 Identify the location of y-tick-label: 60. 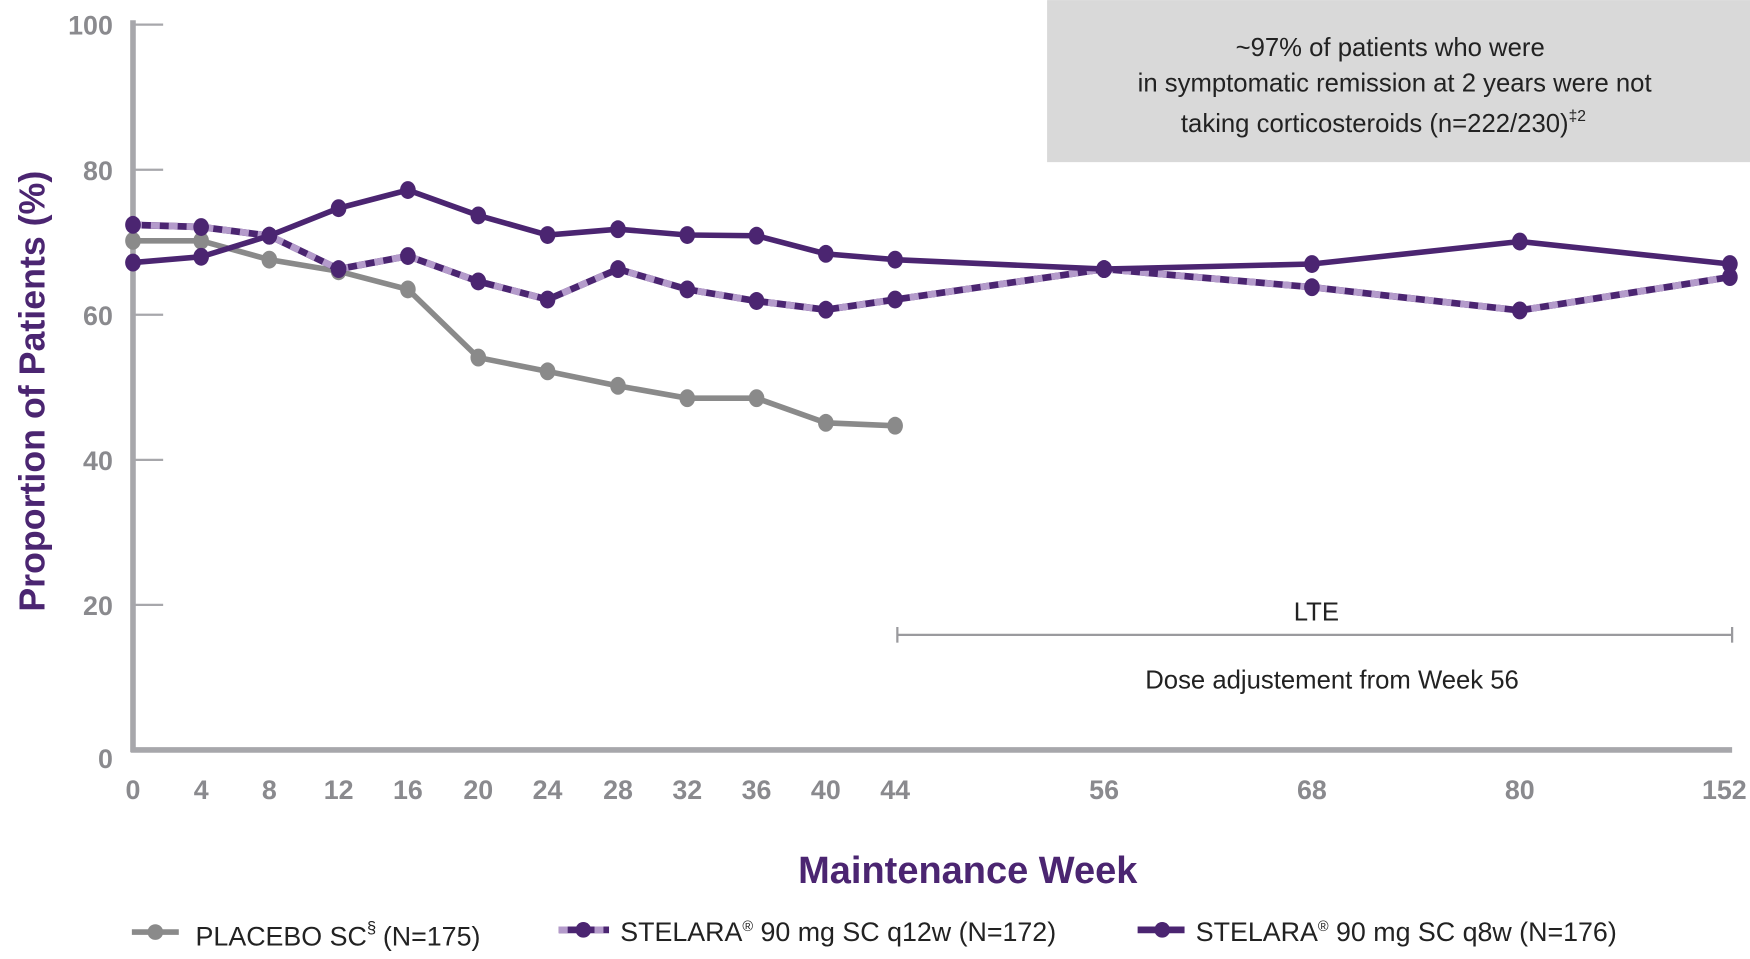
(98, 316).